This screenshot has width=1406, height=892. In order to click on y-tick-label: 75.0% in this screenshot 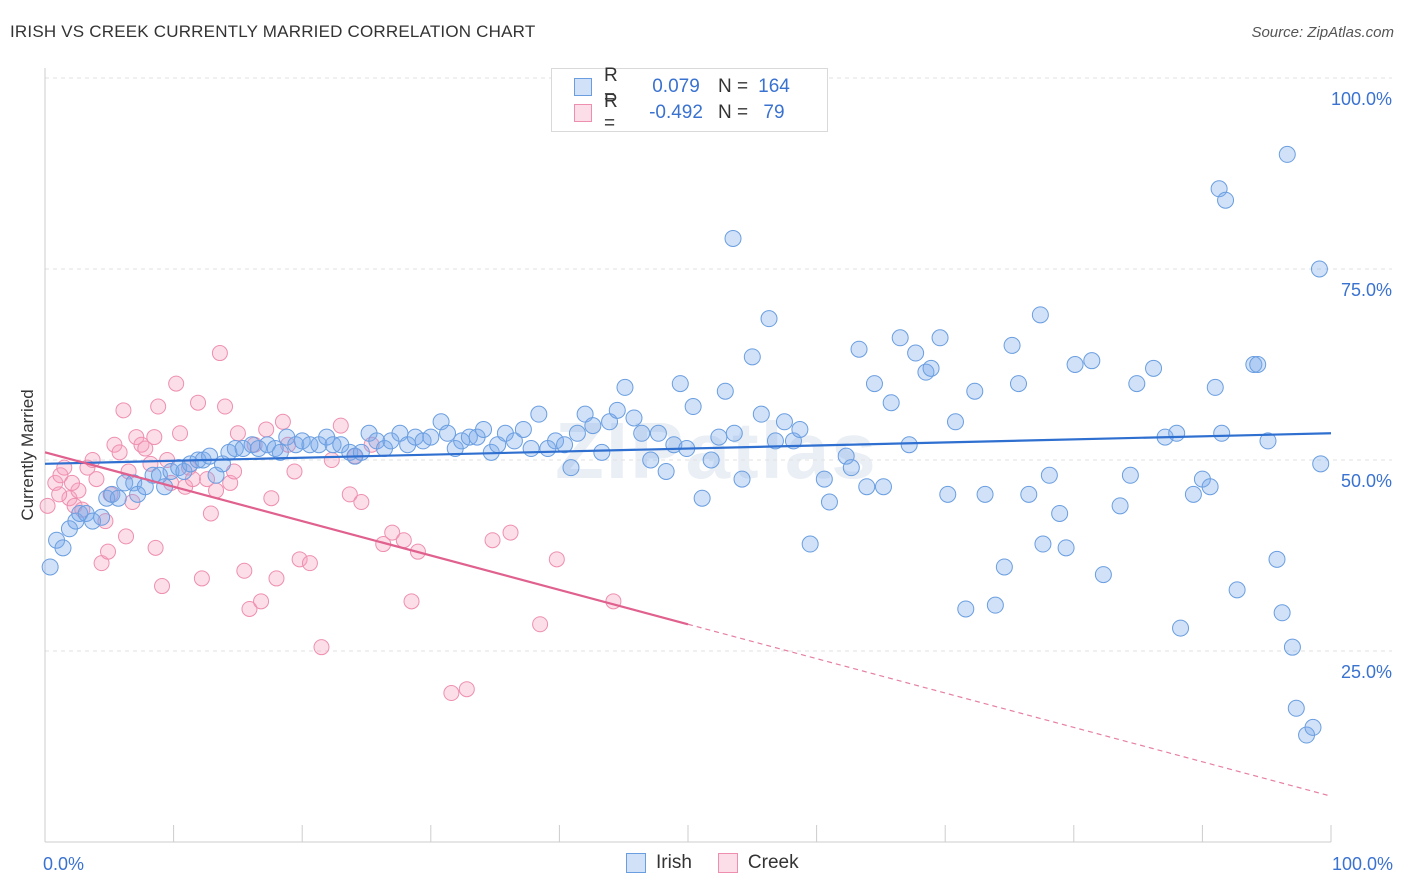, I will do `click(1366, 290)`.